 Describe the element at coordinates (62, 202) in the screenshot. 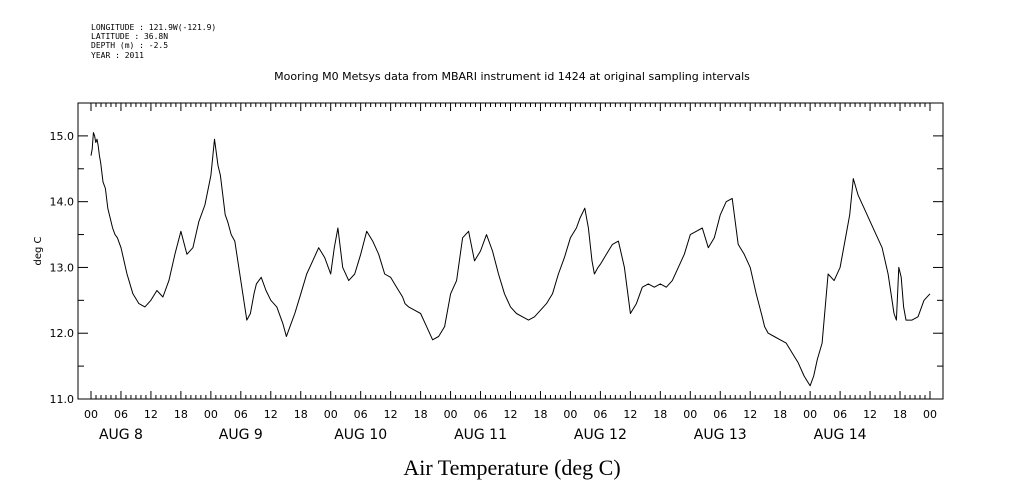

I see `y-tick-label: 14.0` at that location.